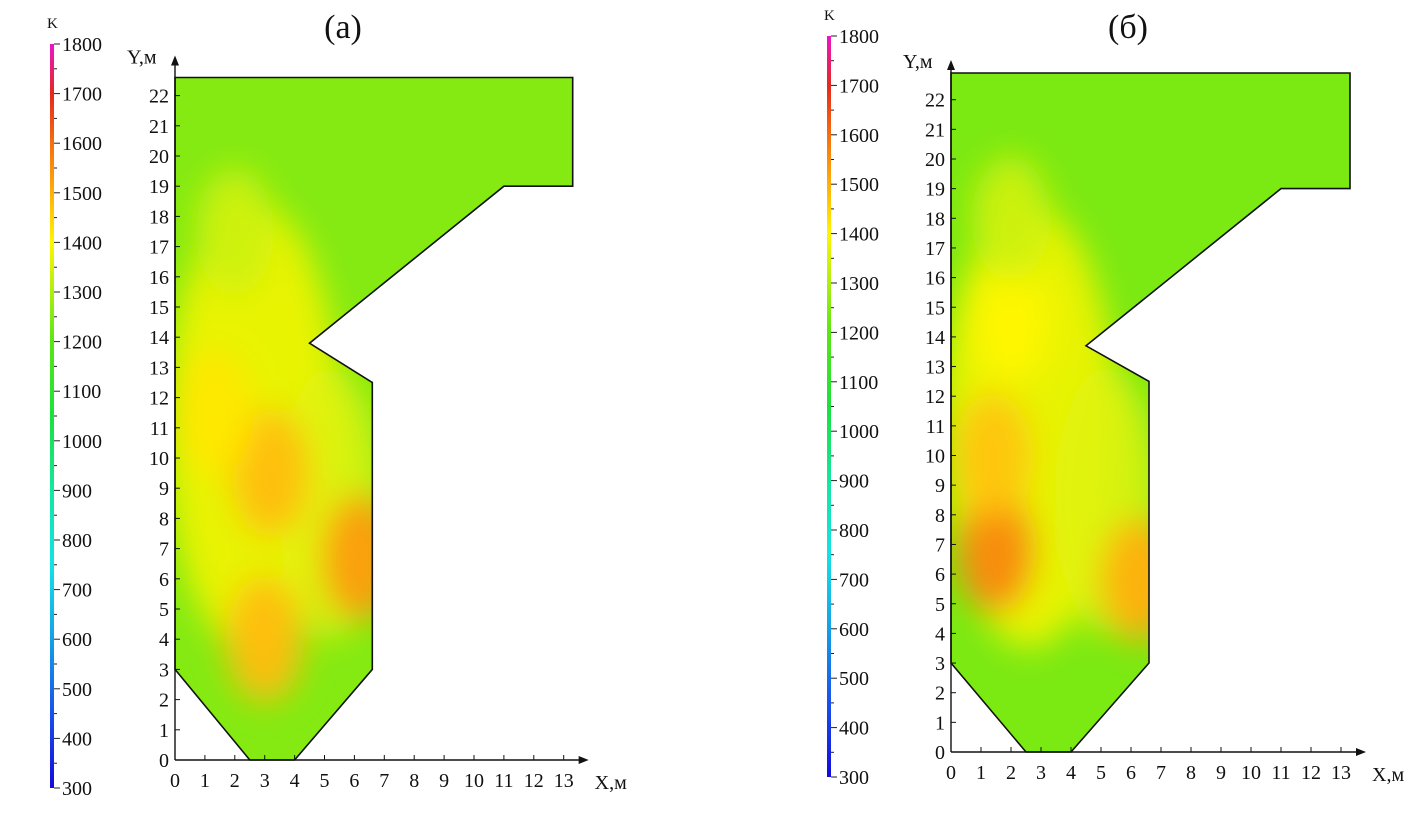 Image resolution: width=1427 pixels, height=819 pixels. What do you see at coordinates (205, 781) in the screenshot?
I see `x-tick-label: 1` at bounding box center [205, 781].